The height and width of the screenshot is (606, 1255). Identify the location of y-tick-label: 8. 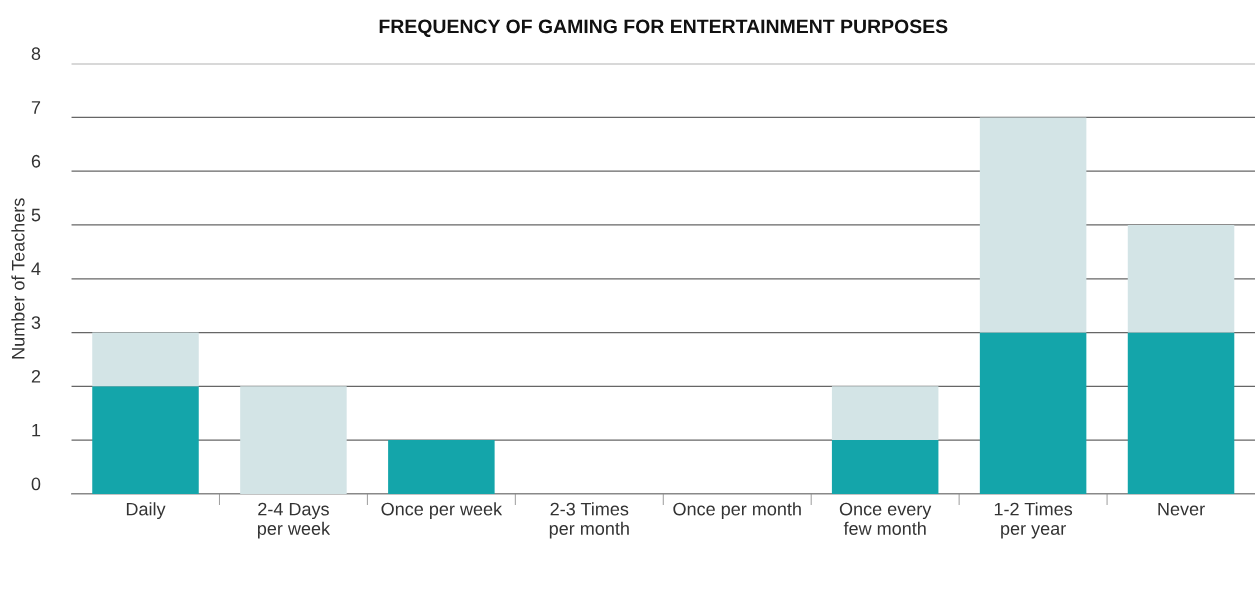
(36, 54).